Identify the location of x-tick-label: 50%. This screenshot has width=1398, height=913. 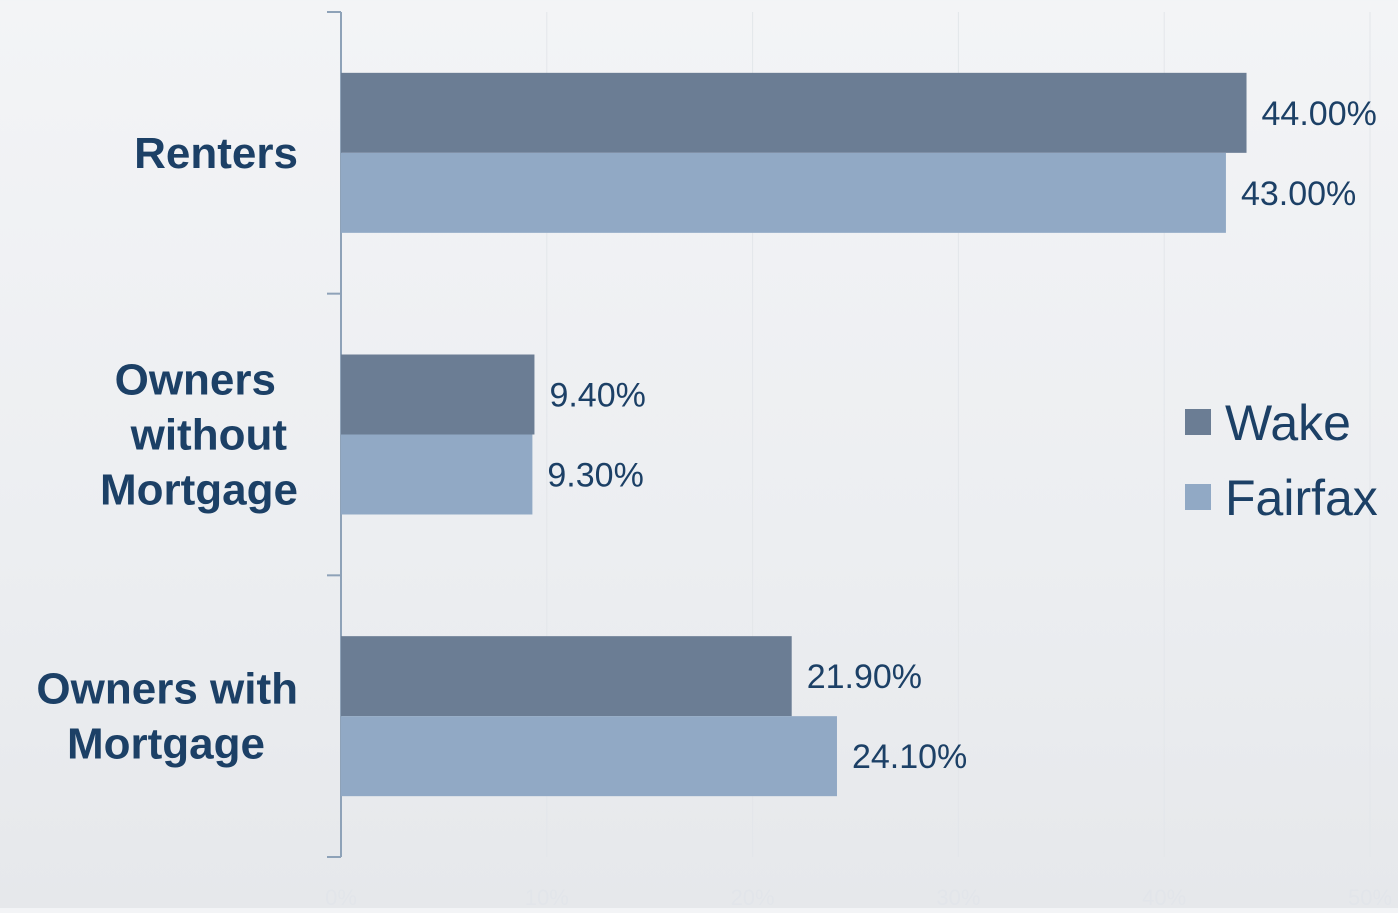
(1370, 896).